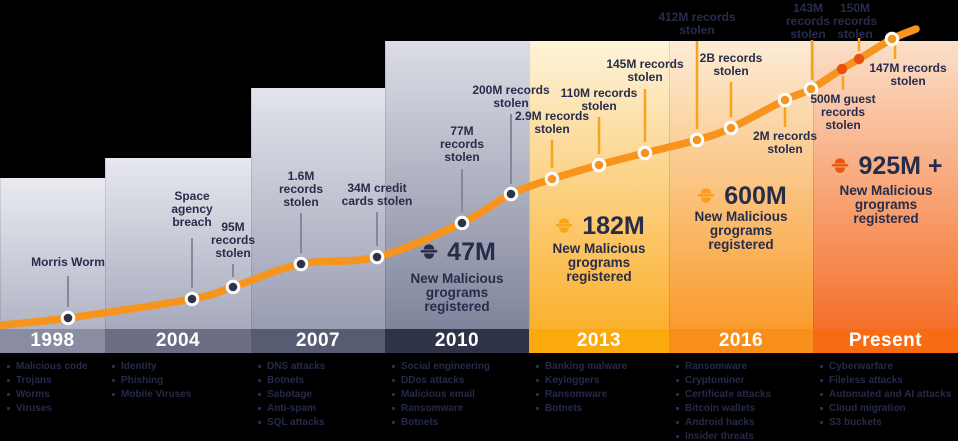 The height and width of the screenshot is (441, 958). What do you see at coordinates (432, 408) in the screenshot?
I see `list-item-label: Ransomware` at bounding box center [432, 408].